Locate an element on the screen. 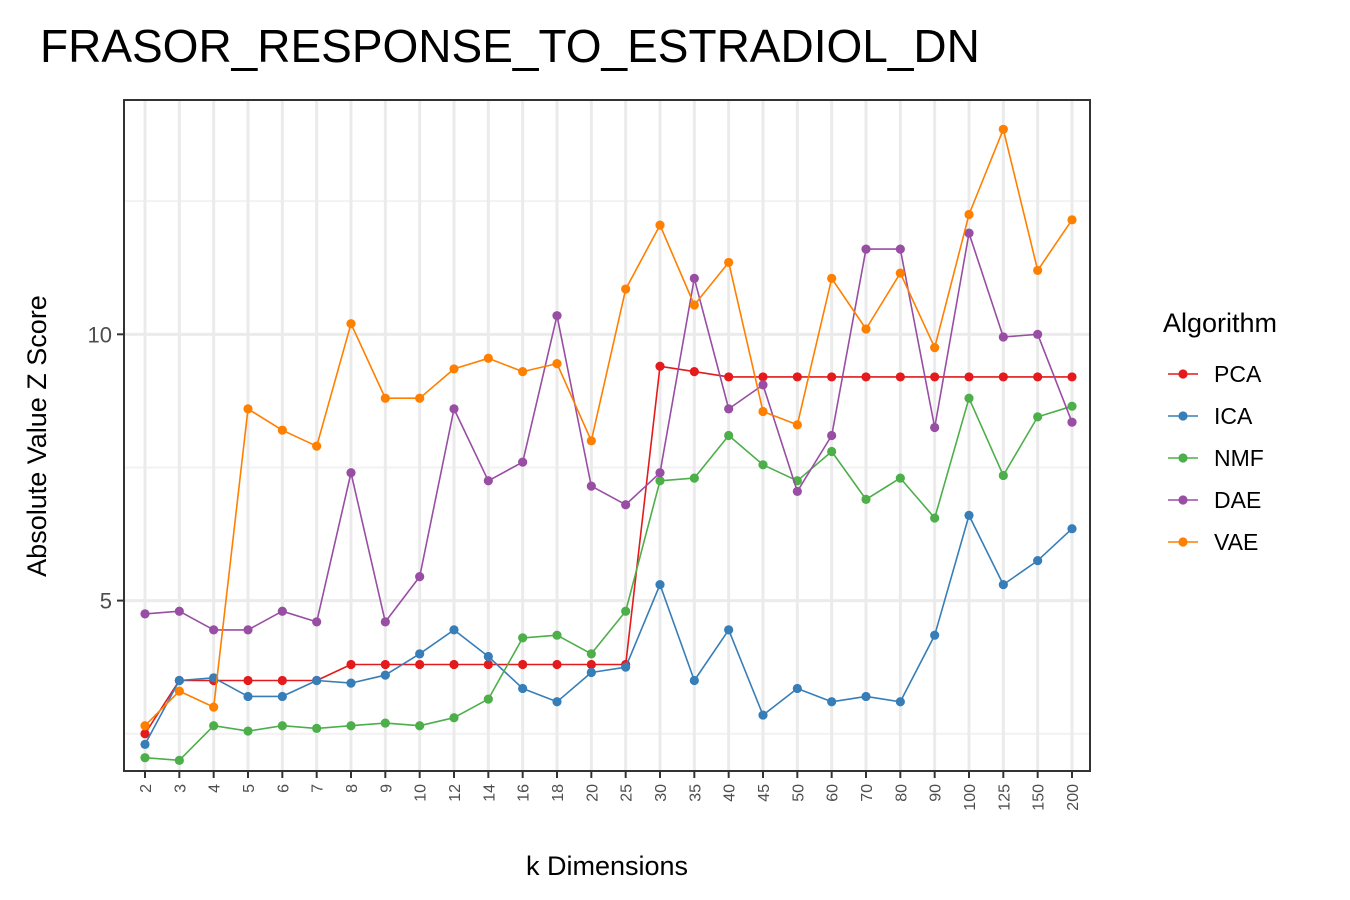 This screenshot has height=900, width=1350. legend-item-pca: PCA is located at coordinates (1215, 374).